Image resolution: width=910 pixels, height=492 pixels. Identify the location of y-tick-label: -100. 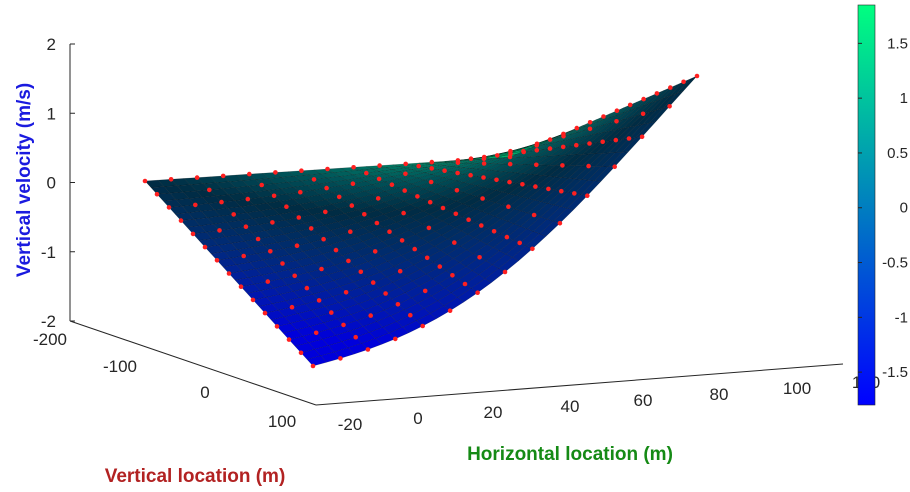
(120, 366).